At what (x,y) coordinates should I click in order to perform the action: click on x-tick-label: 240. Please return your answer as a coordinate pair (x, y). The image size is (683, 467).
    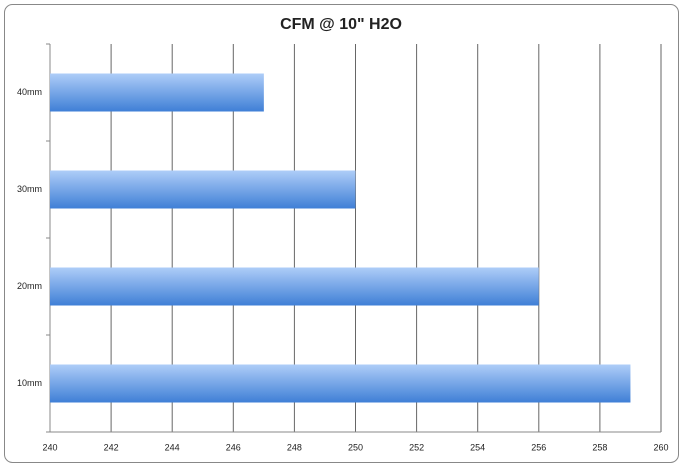
    Looking at the image, I should click on (49, 447).